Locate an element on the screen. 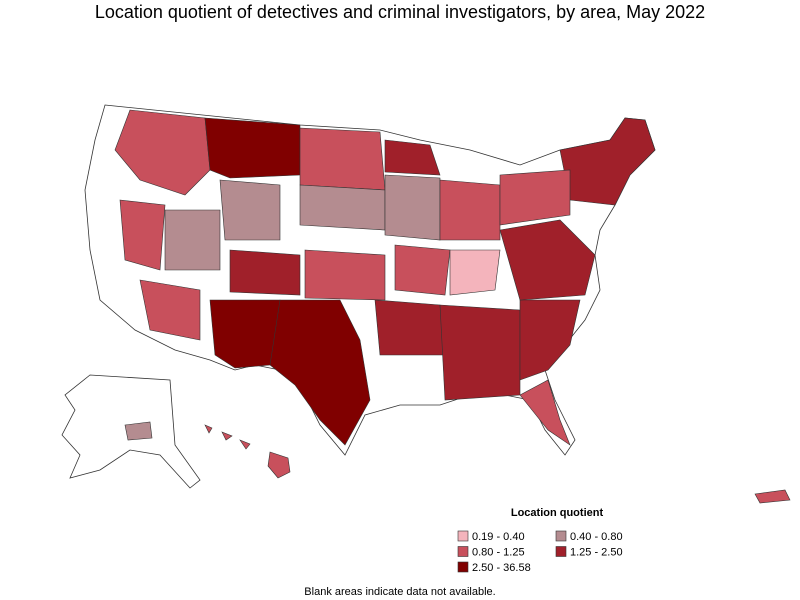 The height and width of the screenshot is (600, 800). legend-label: 0.80 - 1.25 is located at coordinates (498, 553).